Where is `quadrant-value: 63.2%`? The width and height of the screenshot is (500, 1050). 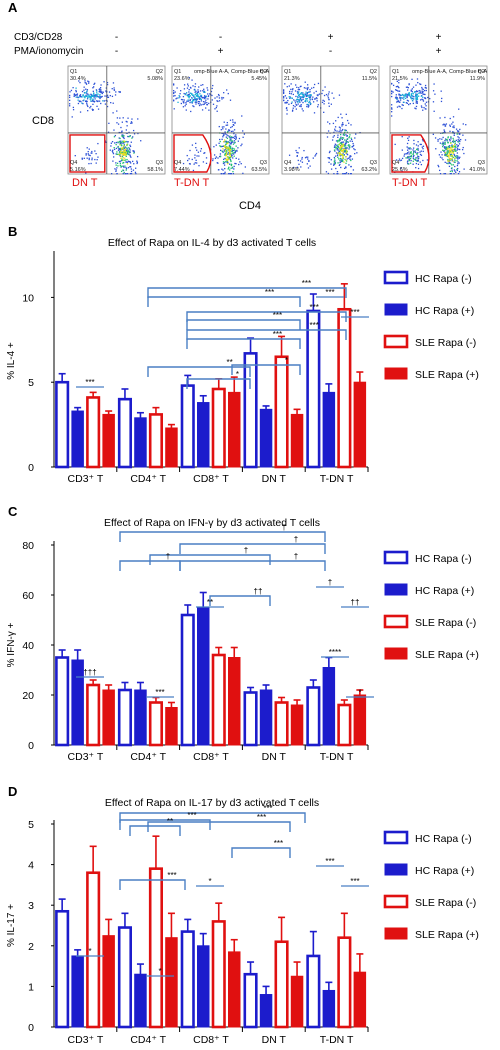
quadrant-value: 63.2% is located at coordinates (369, 170).